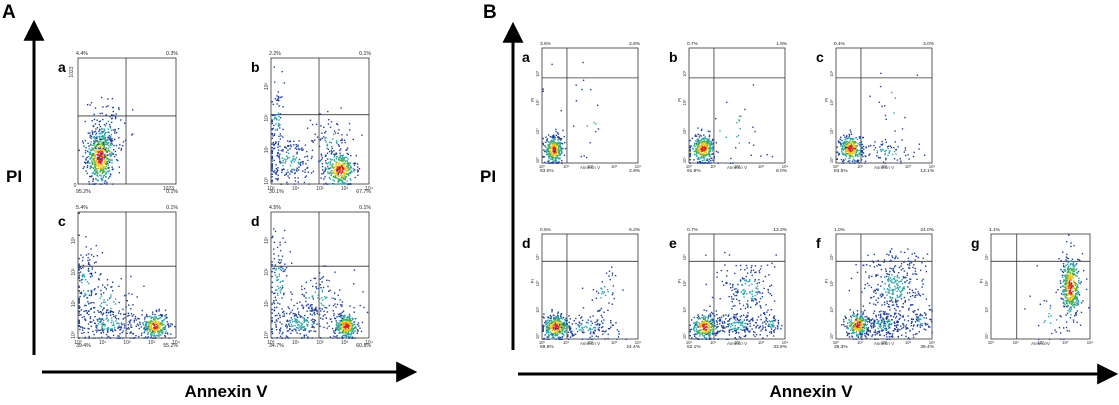  I want to click on panel-b-y-title: PI, so click(488, 176).